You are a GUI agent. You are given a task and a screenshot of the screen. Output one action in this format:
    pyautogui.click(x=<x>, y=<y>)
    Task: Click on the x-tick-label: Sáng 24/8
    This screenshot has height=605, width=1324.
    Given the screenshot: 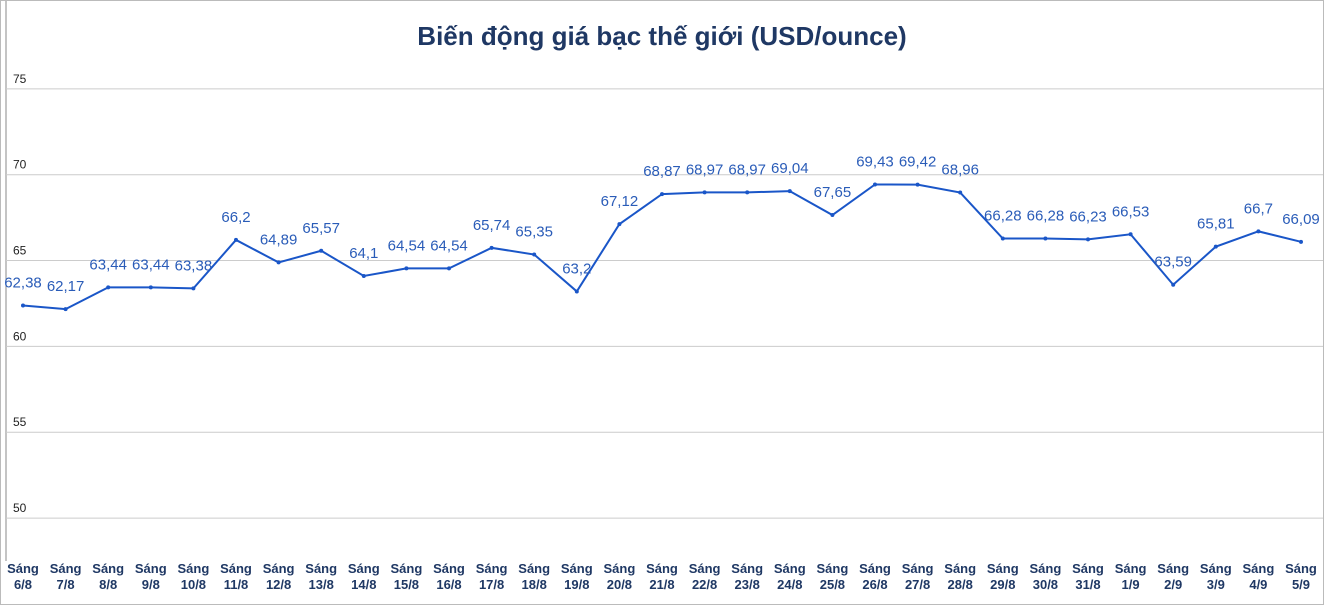 What is the action you would take?
    pyautogui.click(x=789, y=576)
    